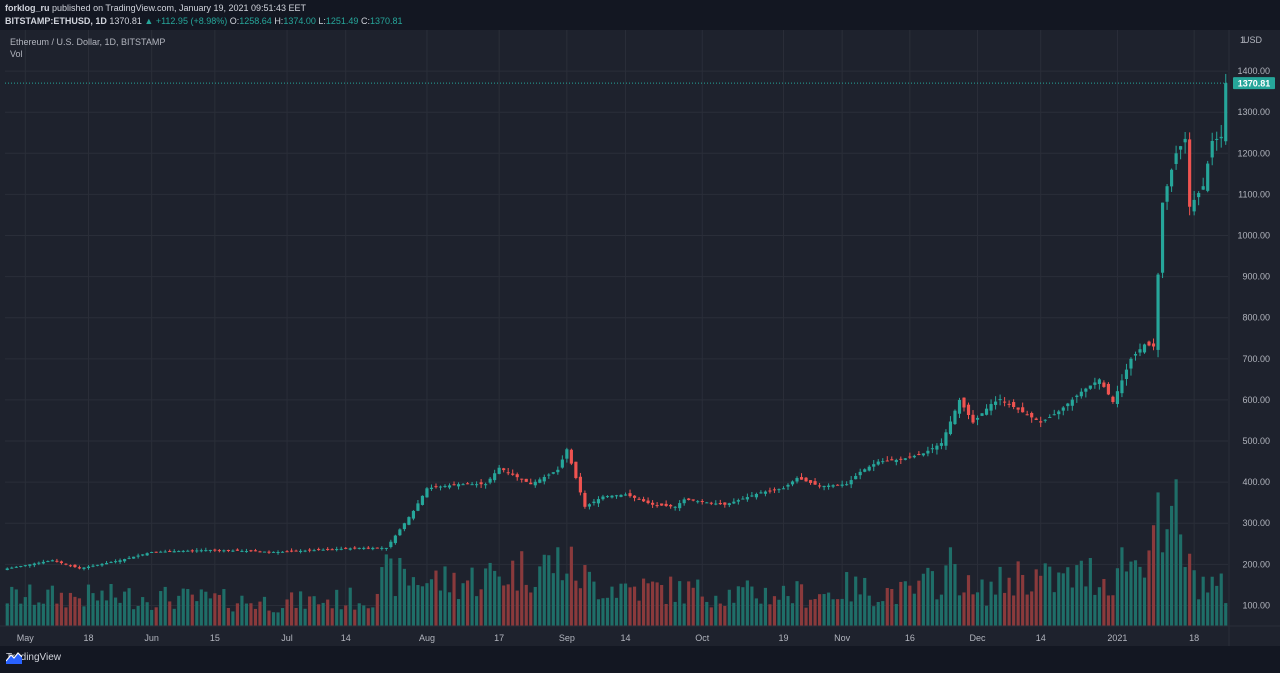 The width and height of the screenshot is (1280, 673). What do you see at coordinates (1253, 112) in the screenshot?
I see `price-tick-label: 1300.00` at bounding box center [1253, 112].